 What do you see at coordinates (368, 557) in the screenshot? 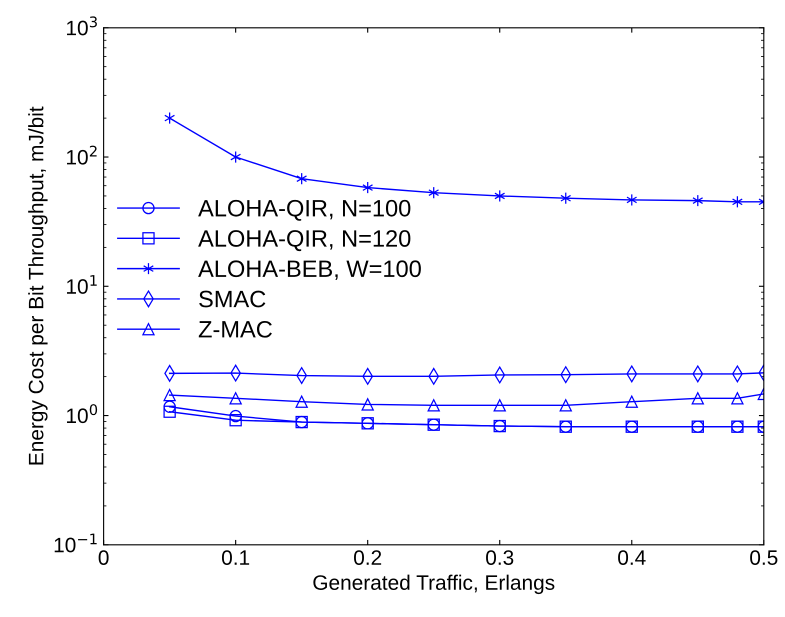
I see `x-tick-label: 0.2` at bounding box center [368, 557].